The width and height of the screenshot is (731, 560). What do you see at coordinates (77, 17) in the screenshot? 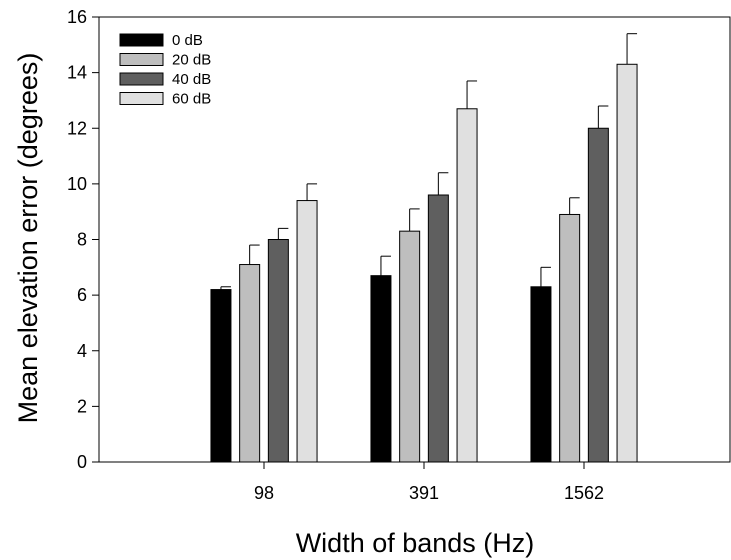
I see `y-tick-label: 16` at bounding box center [77, 17].